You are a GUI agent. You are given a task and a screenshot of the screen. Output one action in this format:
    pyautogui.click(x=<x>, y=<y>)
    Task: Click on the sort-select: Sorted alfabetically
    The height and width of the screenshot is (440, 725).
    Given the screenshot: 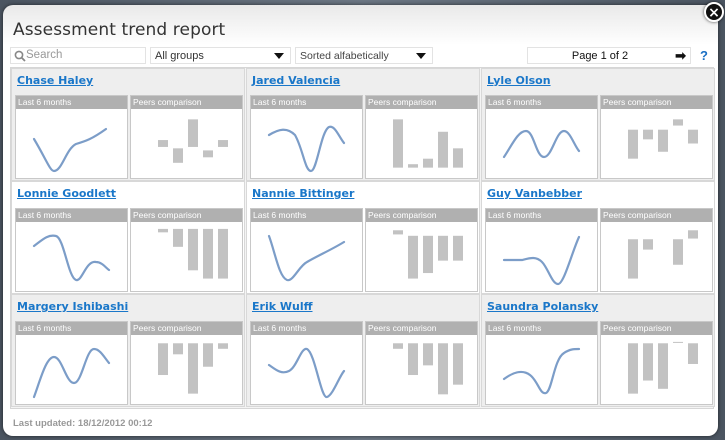 What is the action you would take?
    pyautogui.click(x=364, y=55)
    